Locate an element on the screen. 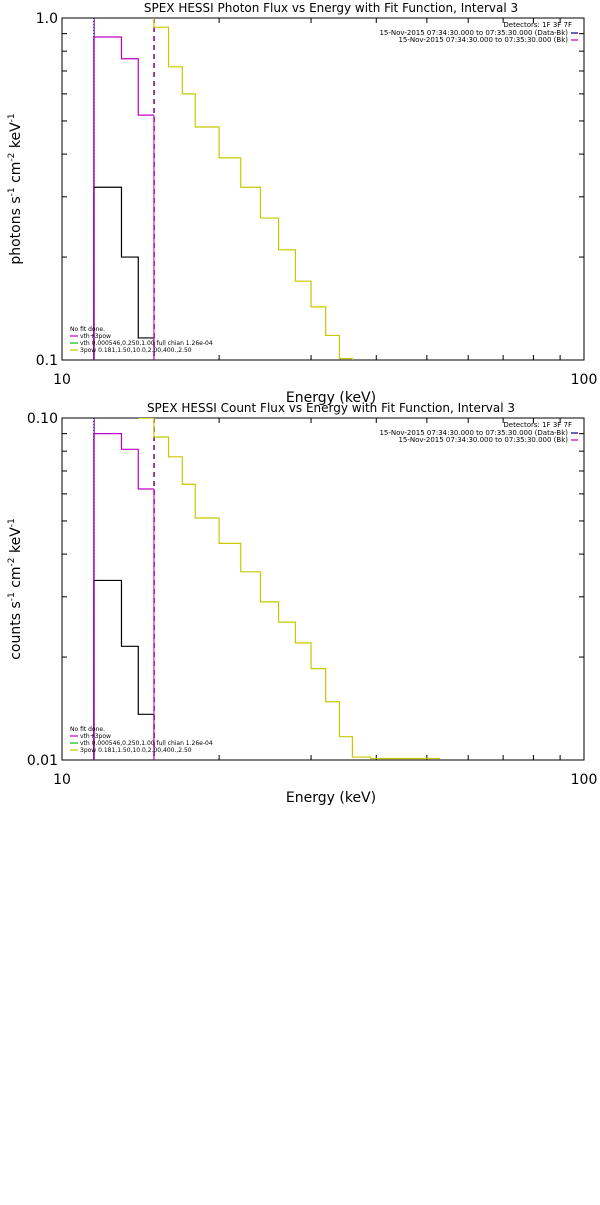 This screenshot has height=1205, width=600. y-tick-label: 0.1 is located at coordinates (47, 361).